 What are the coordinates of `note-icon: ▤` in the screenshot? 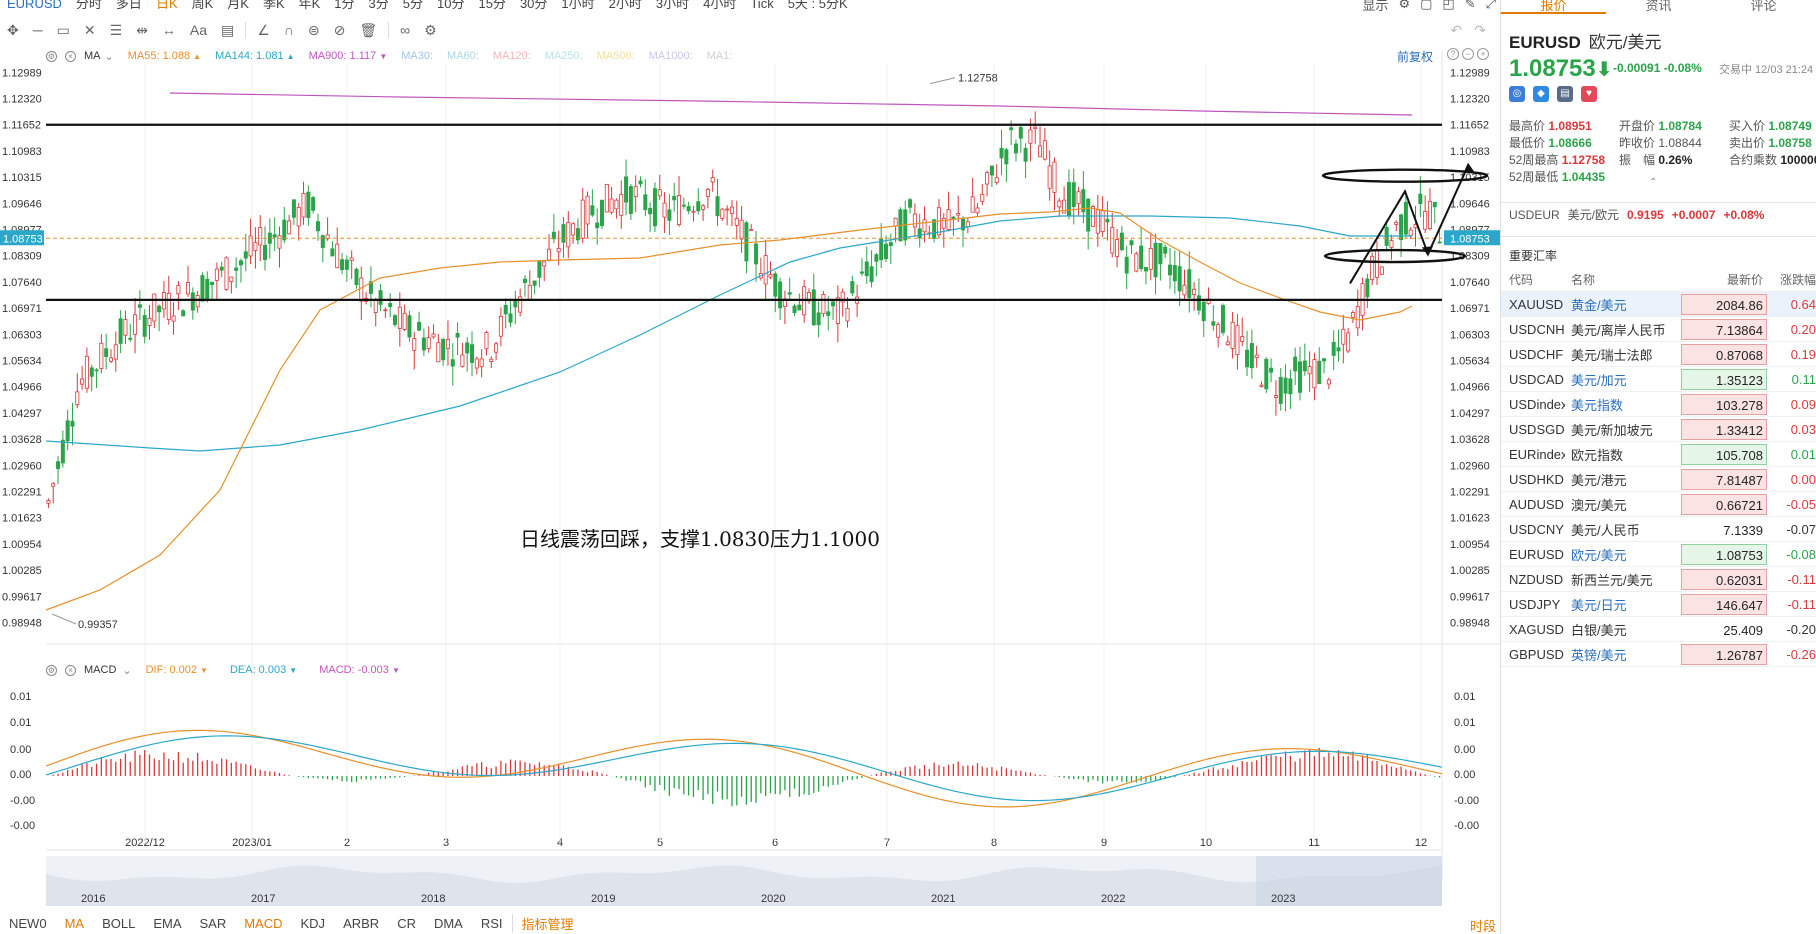 It's located at (1565, 94).